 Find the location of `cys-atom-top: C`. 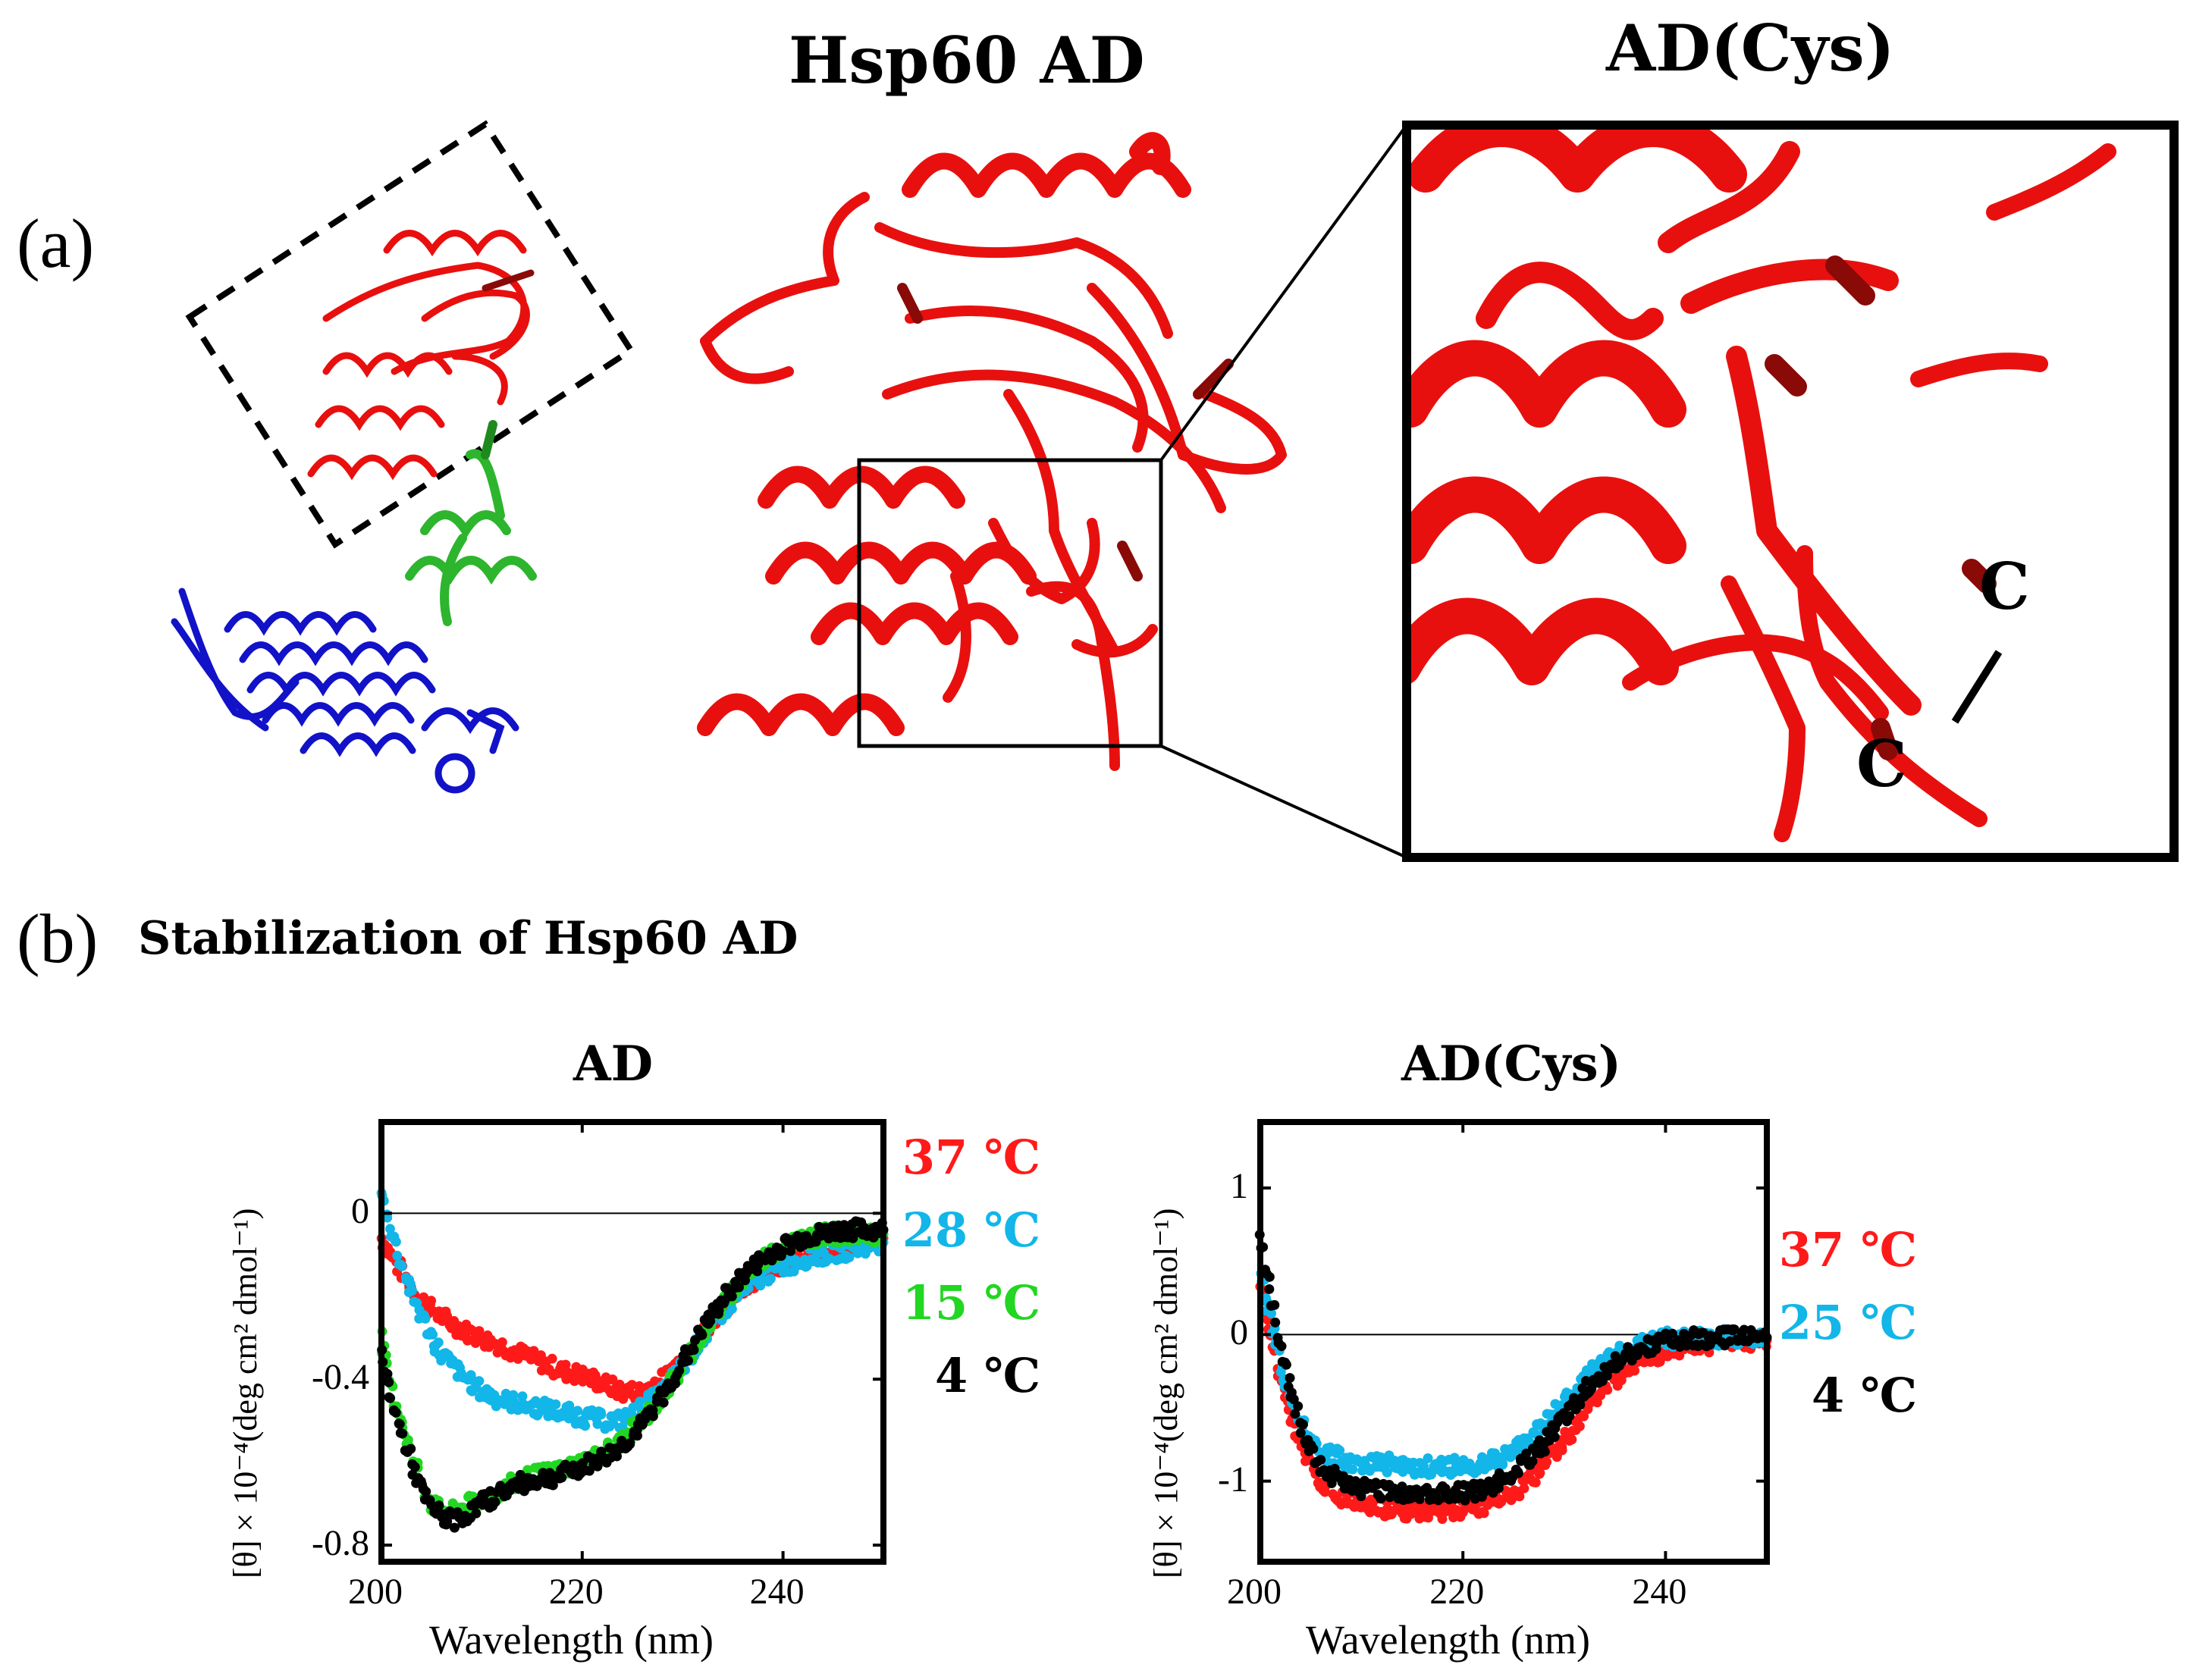

cys-atom-top: C is located at coordinates (2004, 586).